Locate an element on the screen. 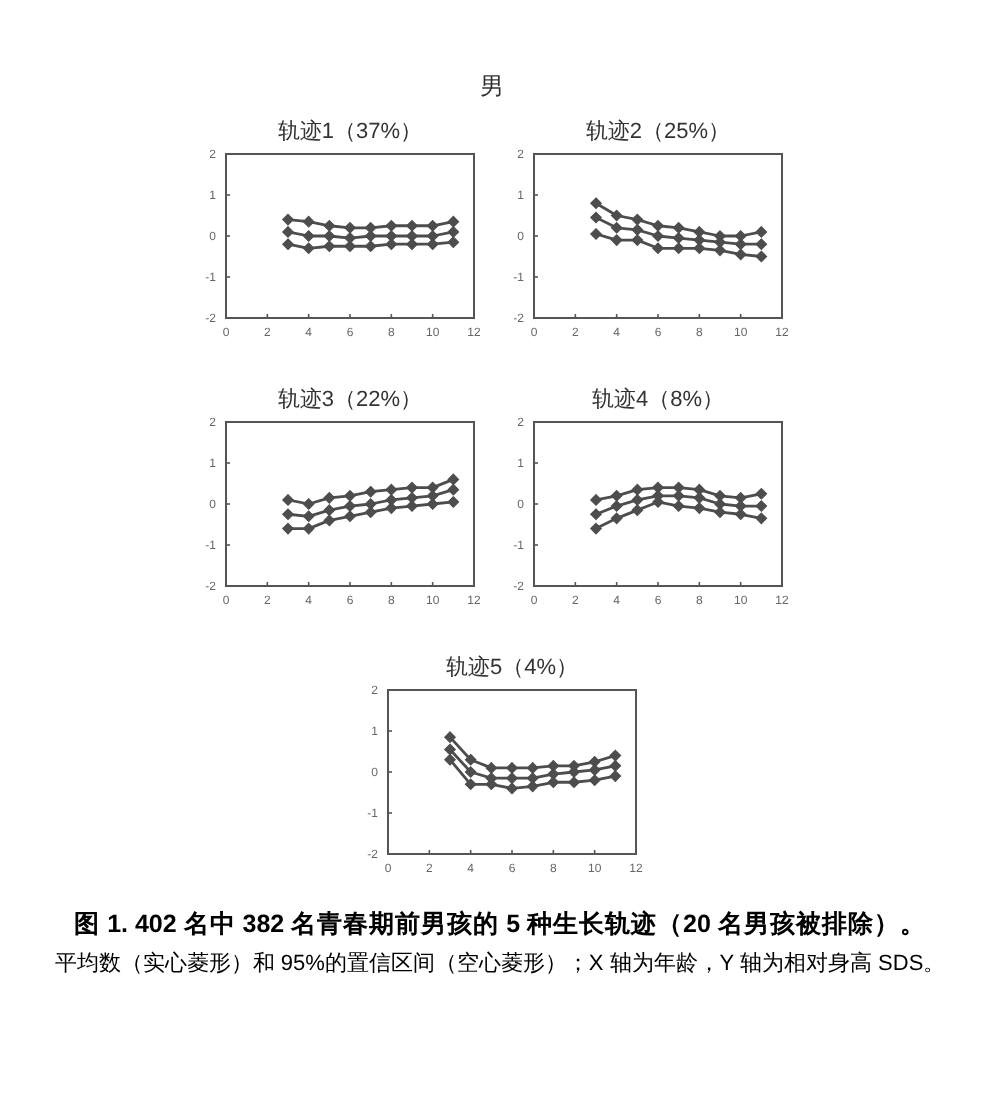 This screenshot has width=1000, height=1104. chart-title: 轨迹5（4%） is located at coordinates (512, 667).